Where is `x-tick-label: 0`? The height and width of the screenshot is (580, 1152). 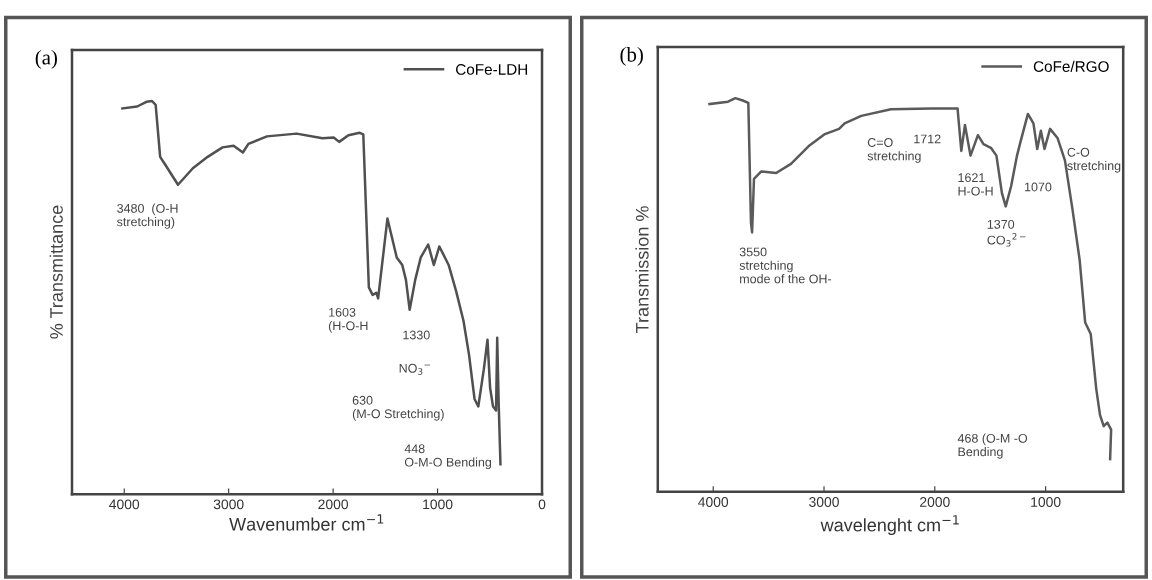
x-tick-label: 0 is located at coordinates (542, 504).